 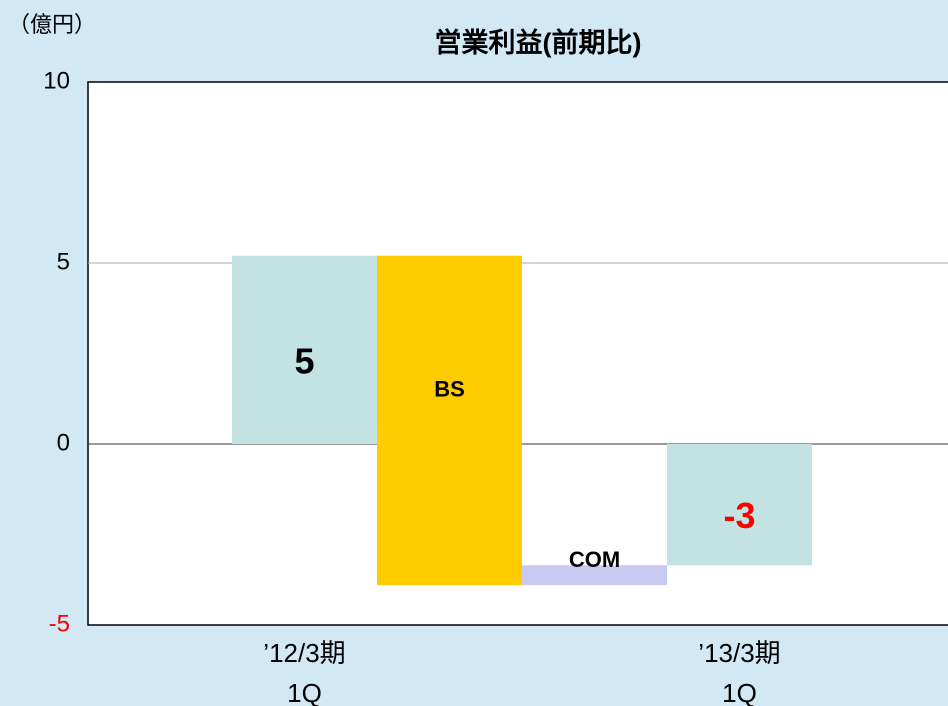 I want to click on unit-label: （億円）, so click(x=52, y=24).